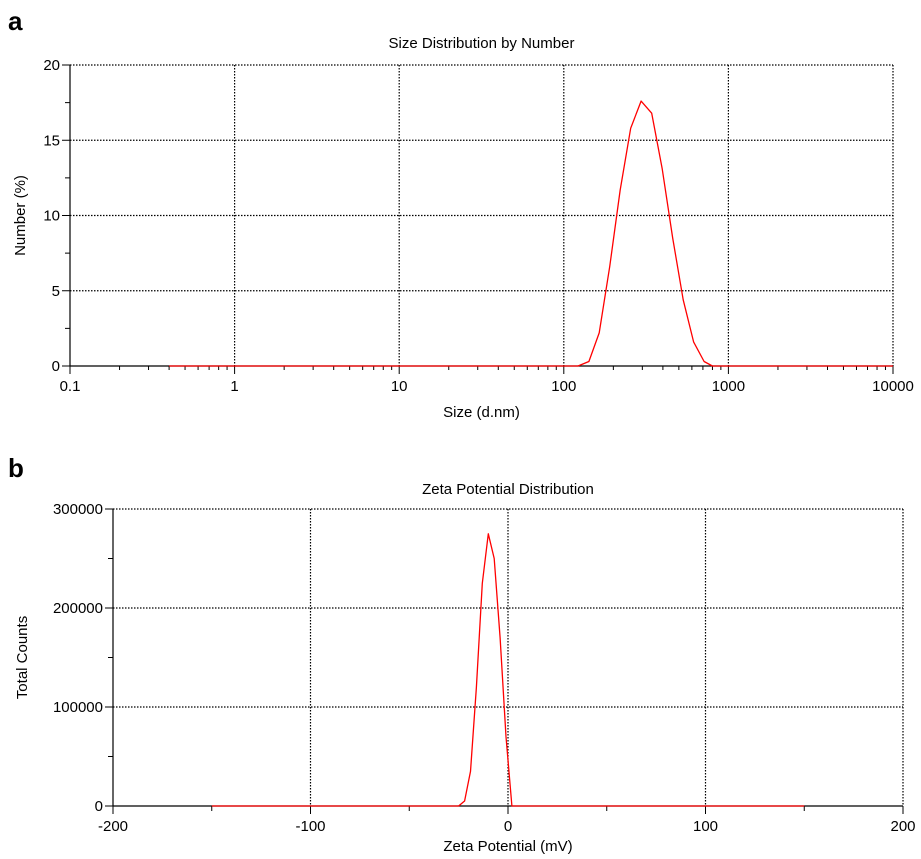  Describe the element at coordinates (234, 386) in the screenshot. I see `panel-a-x-tick-label-1: 1` at that location.